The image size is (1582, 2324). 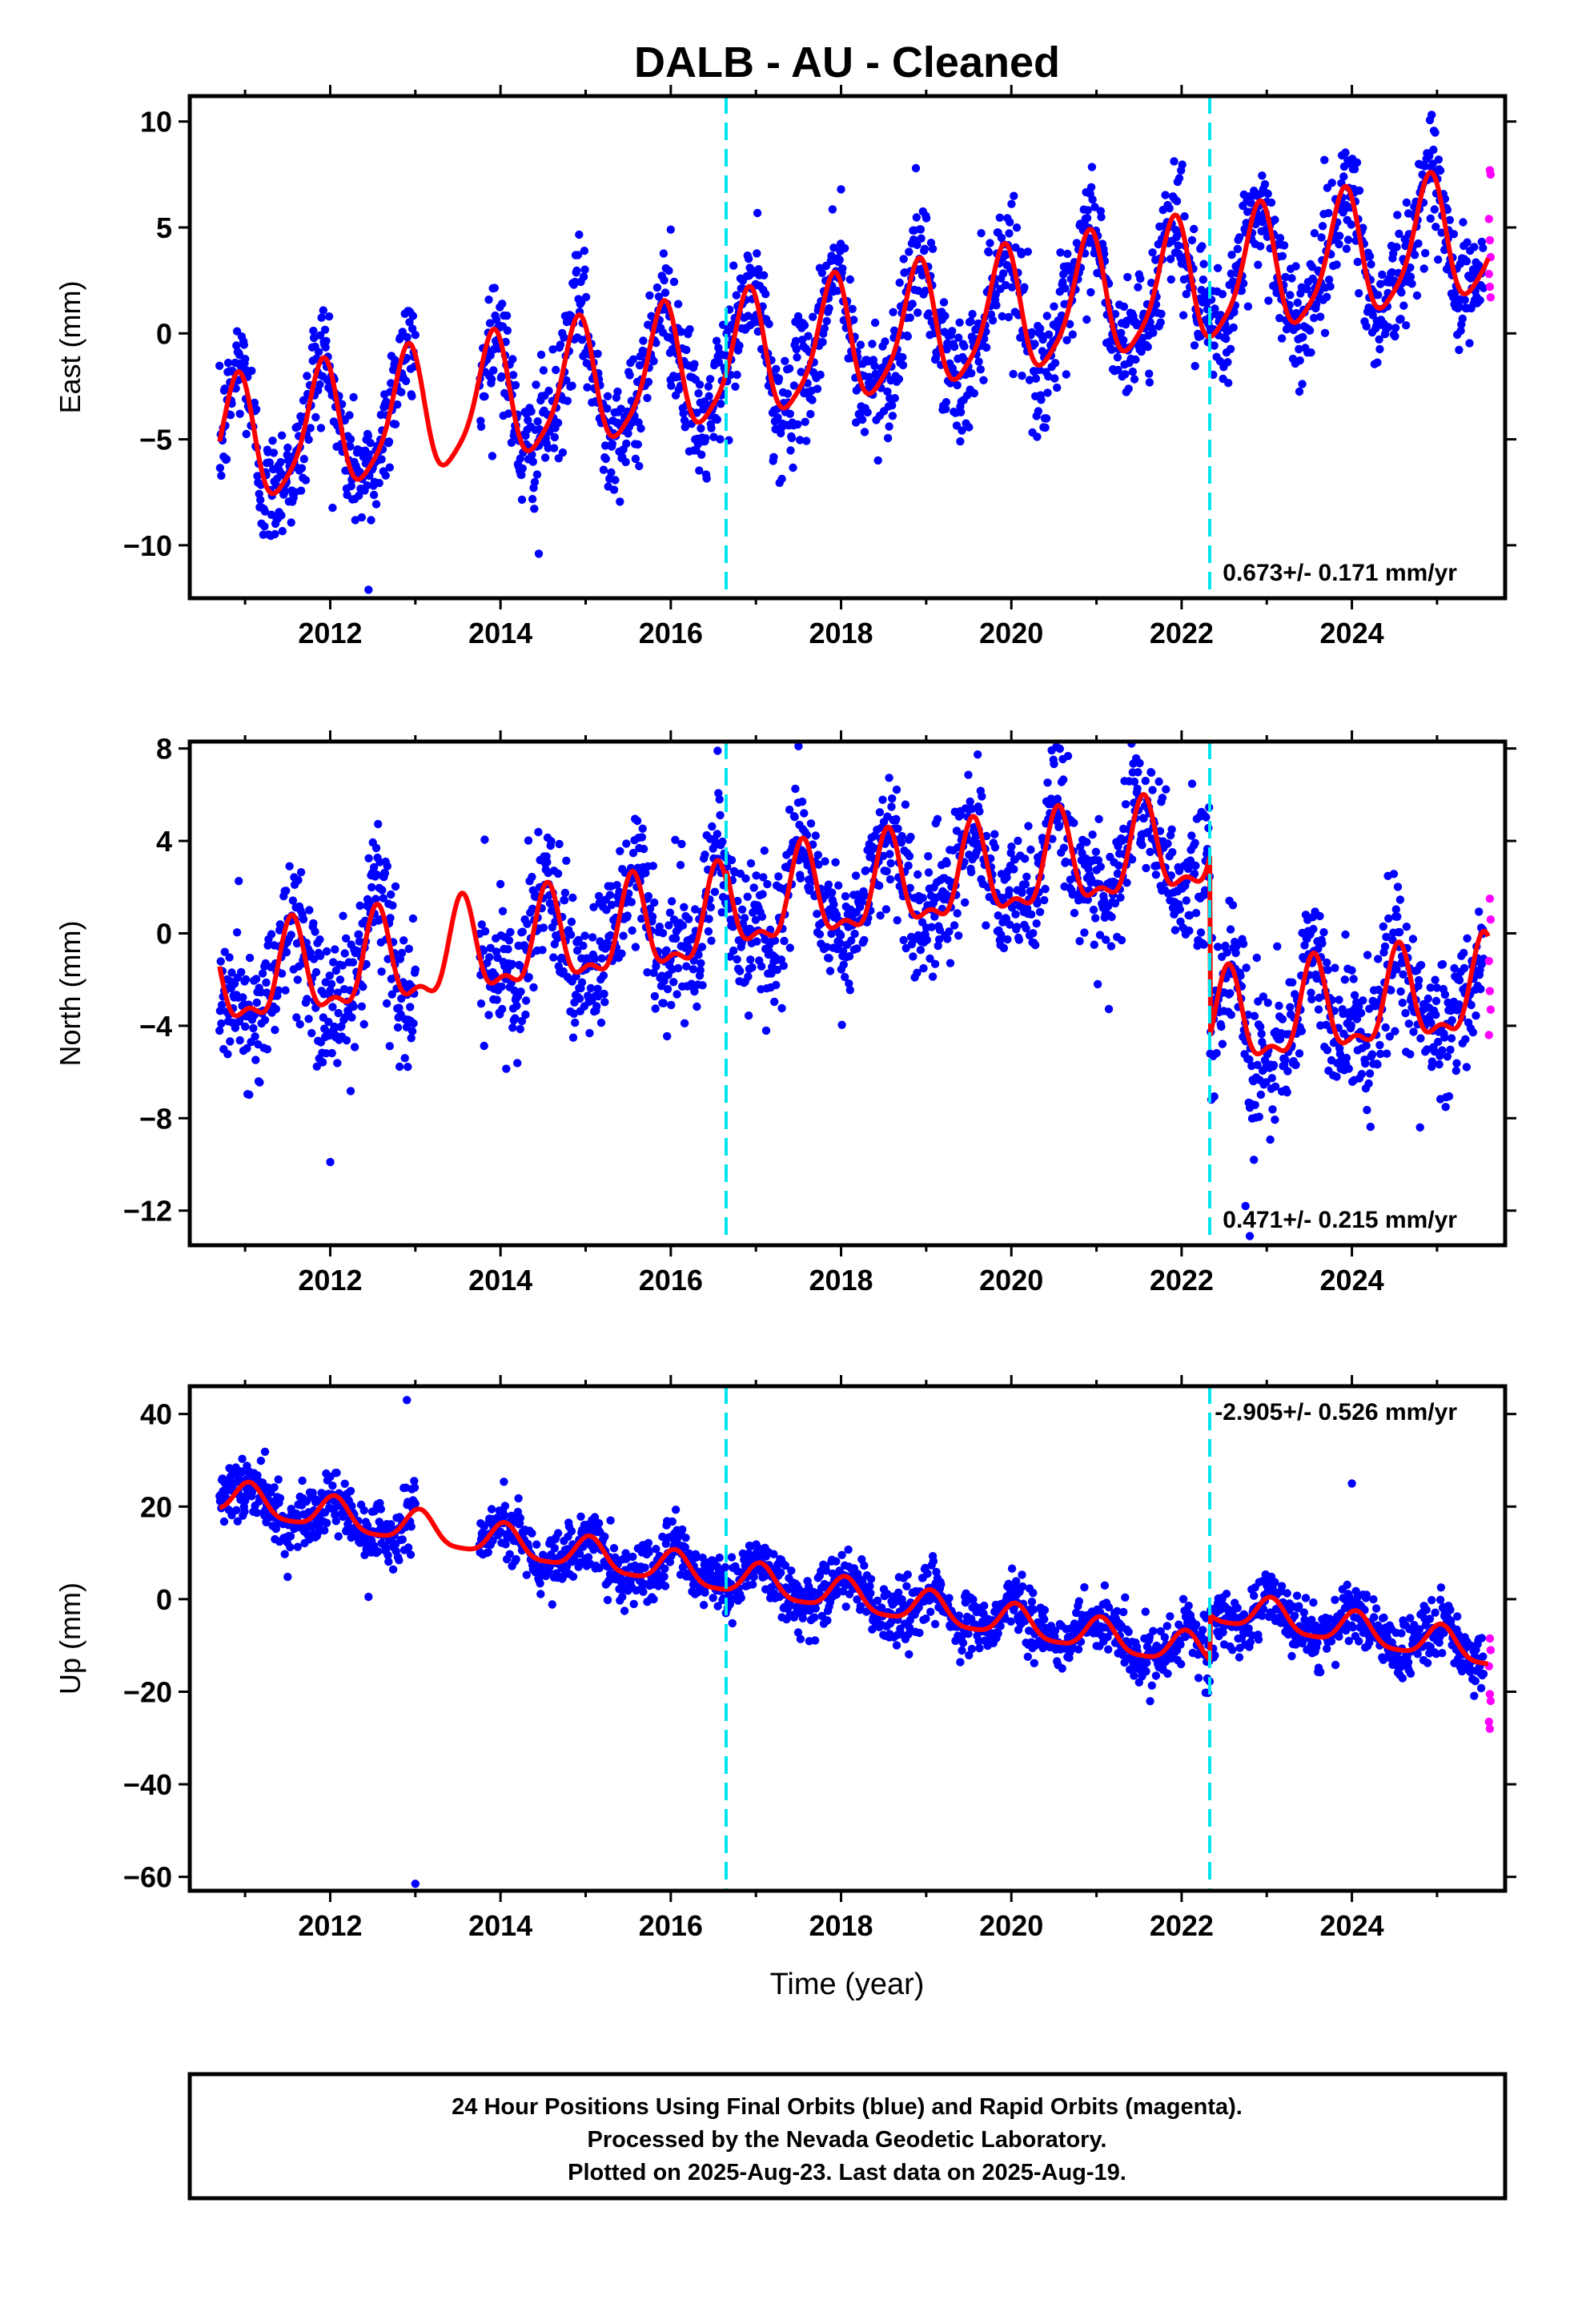 What do you see at coordinates (330, 633) in the screenshot?
I see `east-x-tick-label: 2012` at bounding box center [330, 633].